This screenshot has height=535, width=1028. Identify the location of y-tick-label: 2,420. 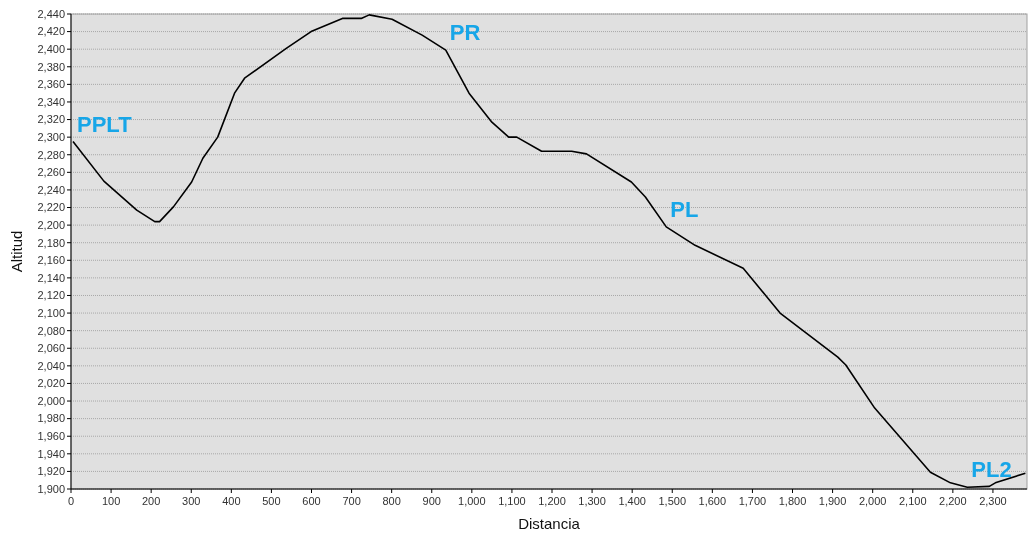
(51, 31).